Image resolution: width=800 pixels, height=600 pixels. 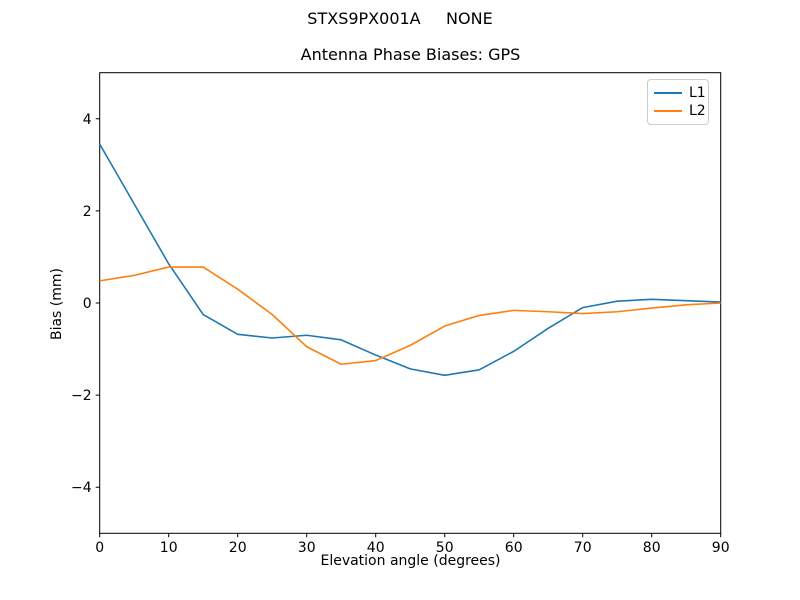 What do you see at coordinates (400, 18) in the screenshot?
I see `figure-suptitle: STXS9PX001A NONE` at bounding box center [400, 18].